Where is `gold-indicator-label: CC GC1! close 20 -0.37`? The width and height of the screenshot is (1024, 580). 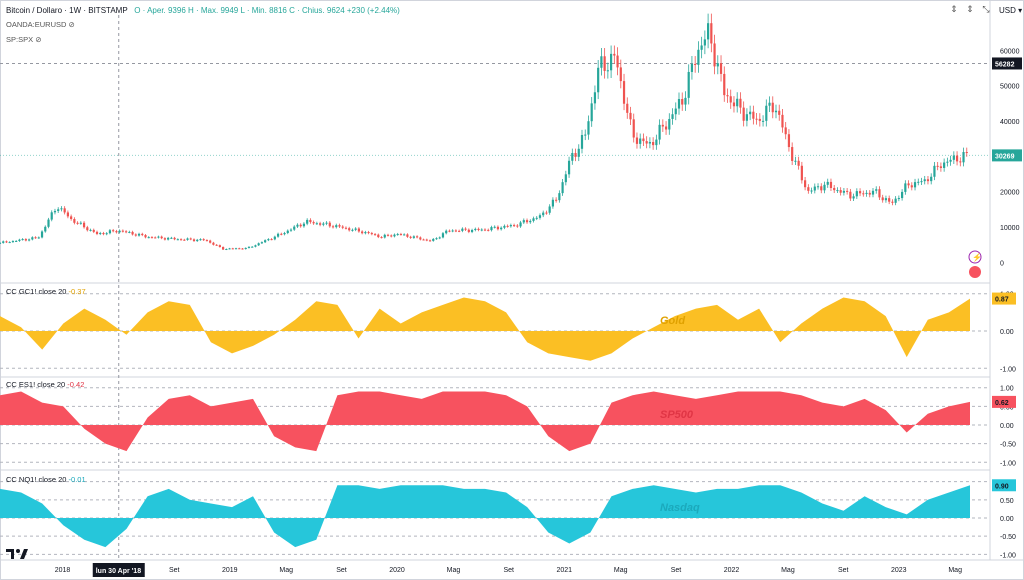
gold-indicator-label: CC GC1! close 20 -0.37 is located at coordinates (46, 291).